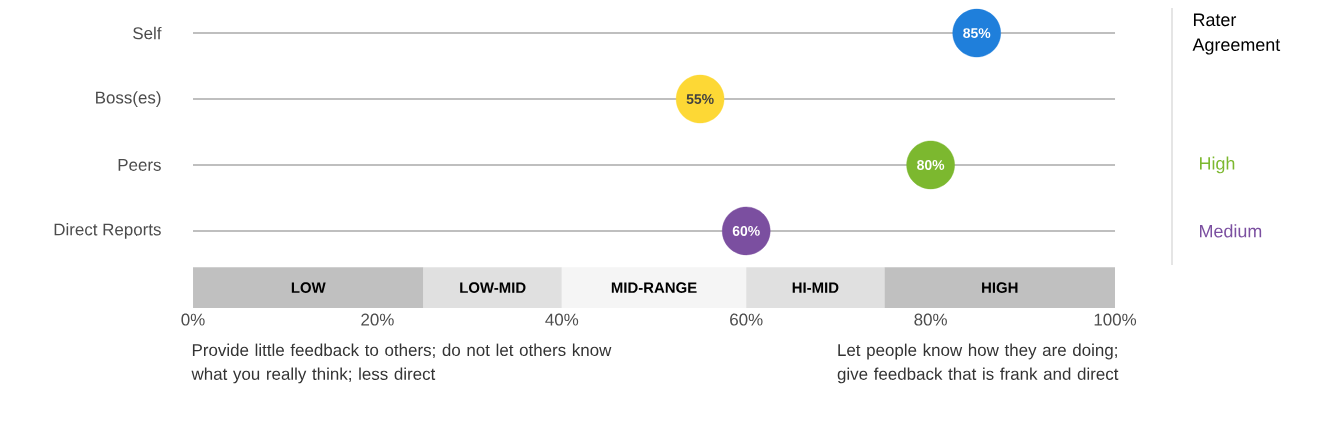 The width and height of the screenshot is (1335, 428). What do you see at coordinates (654, 287) in the screenshot?
I see `band-label: MID-RANGE` at bounding box center [654, 287].